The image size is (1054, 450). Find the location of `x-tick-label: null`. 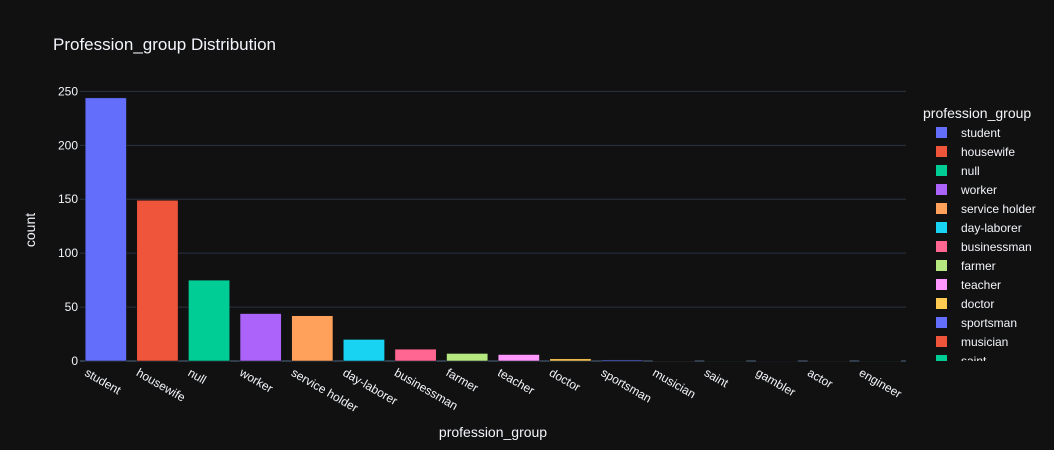

x-tick-label: null is located at coordinates (197, 375).